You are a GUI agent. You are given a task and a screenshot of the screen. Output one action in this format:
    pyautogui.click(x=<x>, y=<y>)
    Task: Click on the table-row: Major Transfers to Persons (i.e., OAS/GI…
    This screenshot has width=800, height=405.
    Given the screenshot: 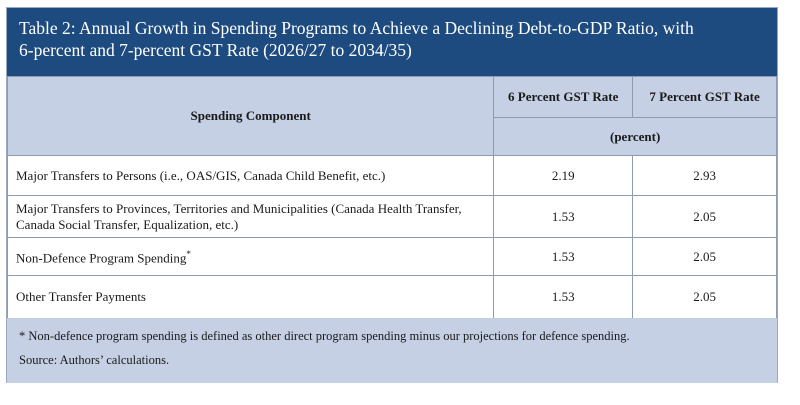 What is the action you would take?
    pyautogui.click(x=391, y=175)
    